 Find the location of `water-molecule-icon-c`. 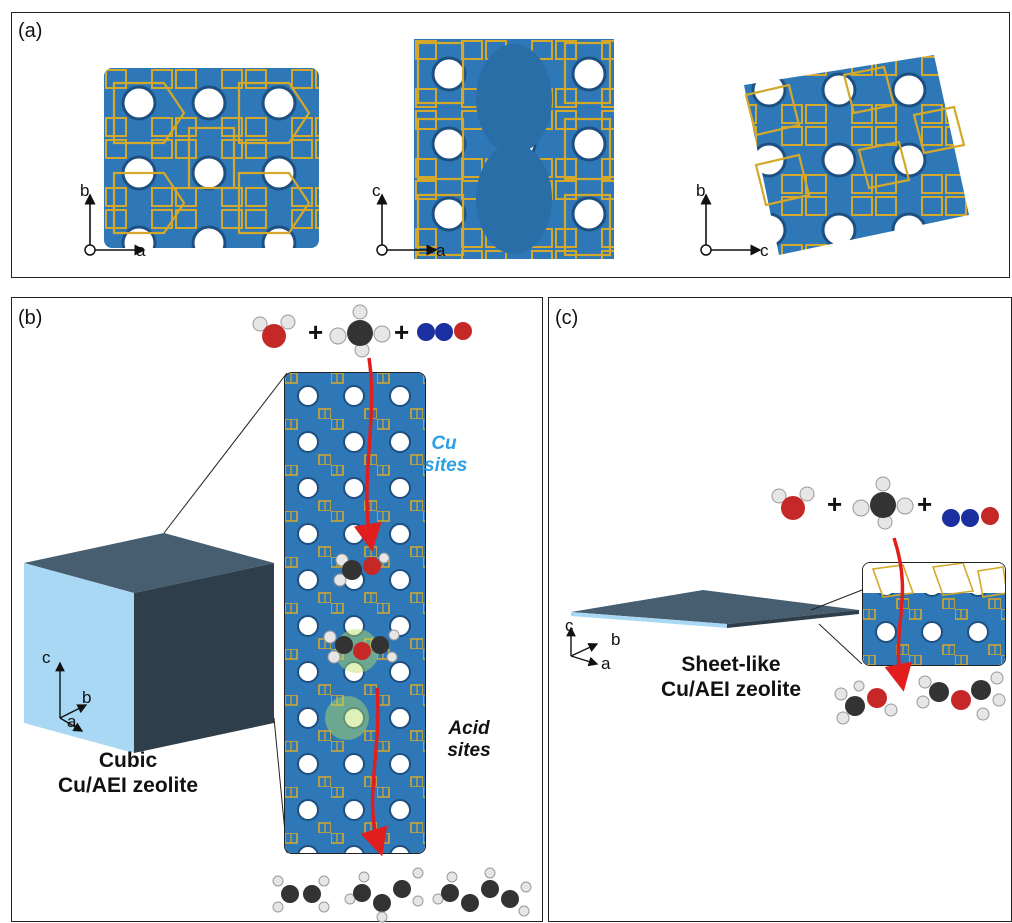

water-molecule-icon-c is located at coordinates (793, 503).